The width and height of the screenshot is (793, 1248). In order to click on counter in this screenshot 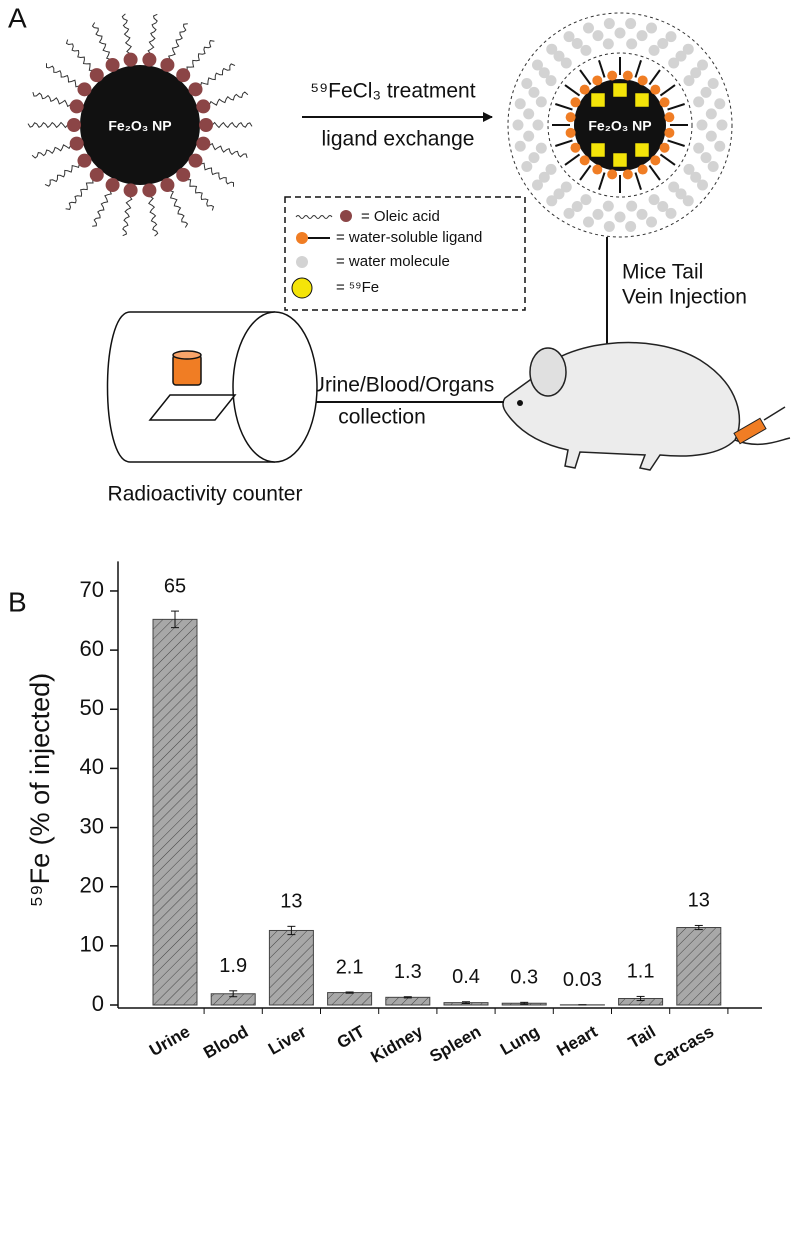, I will do `click(212, 387)`.